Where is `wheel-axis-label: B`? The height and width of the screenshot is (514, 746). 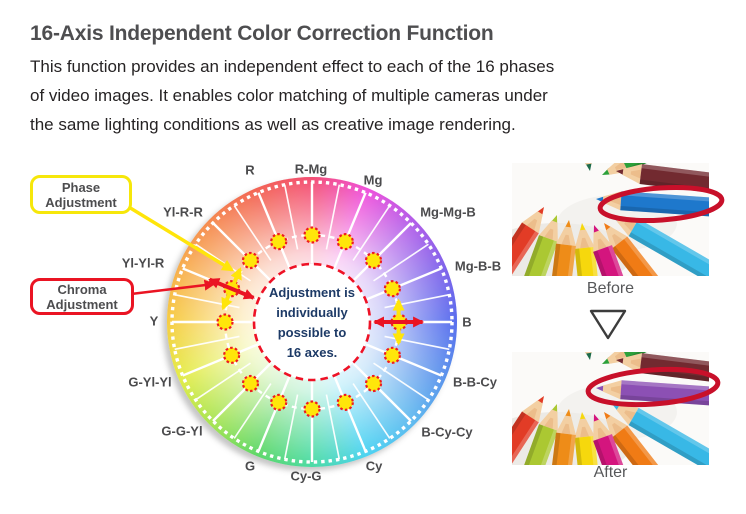
wheel-axis-label: B is located at coordinates (467, 322).